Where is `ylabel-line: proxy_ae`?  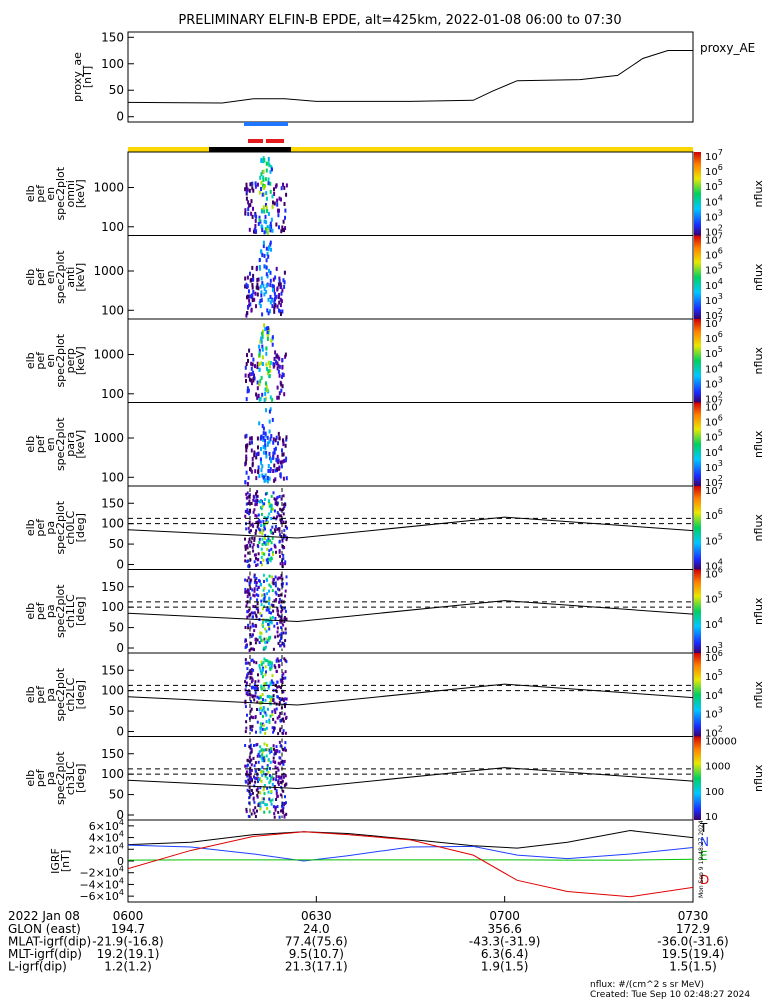 ylabel-line: proxy_ae is located at coordinates (77, 77).